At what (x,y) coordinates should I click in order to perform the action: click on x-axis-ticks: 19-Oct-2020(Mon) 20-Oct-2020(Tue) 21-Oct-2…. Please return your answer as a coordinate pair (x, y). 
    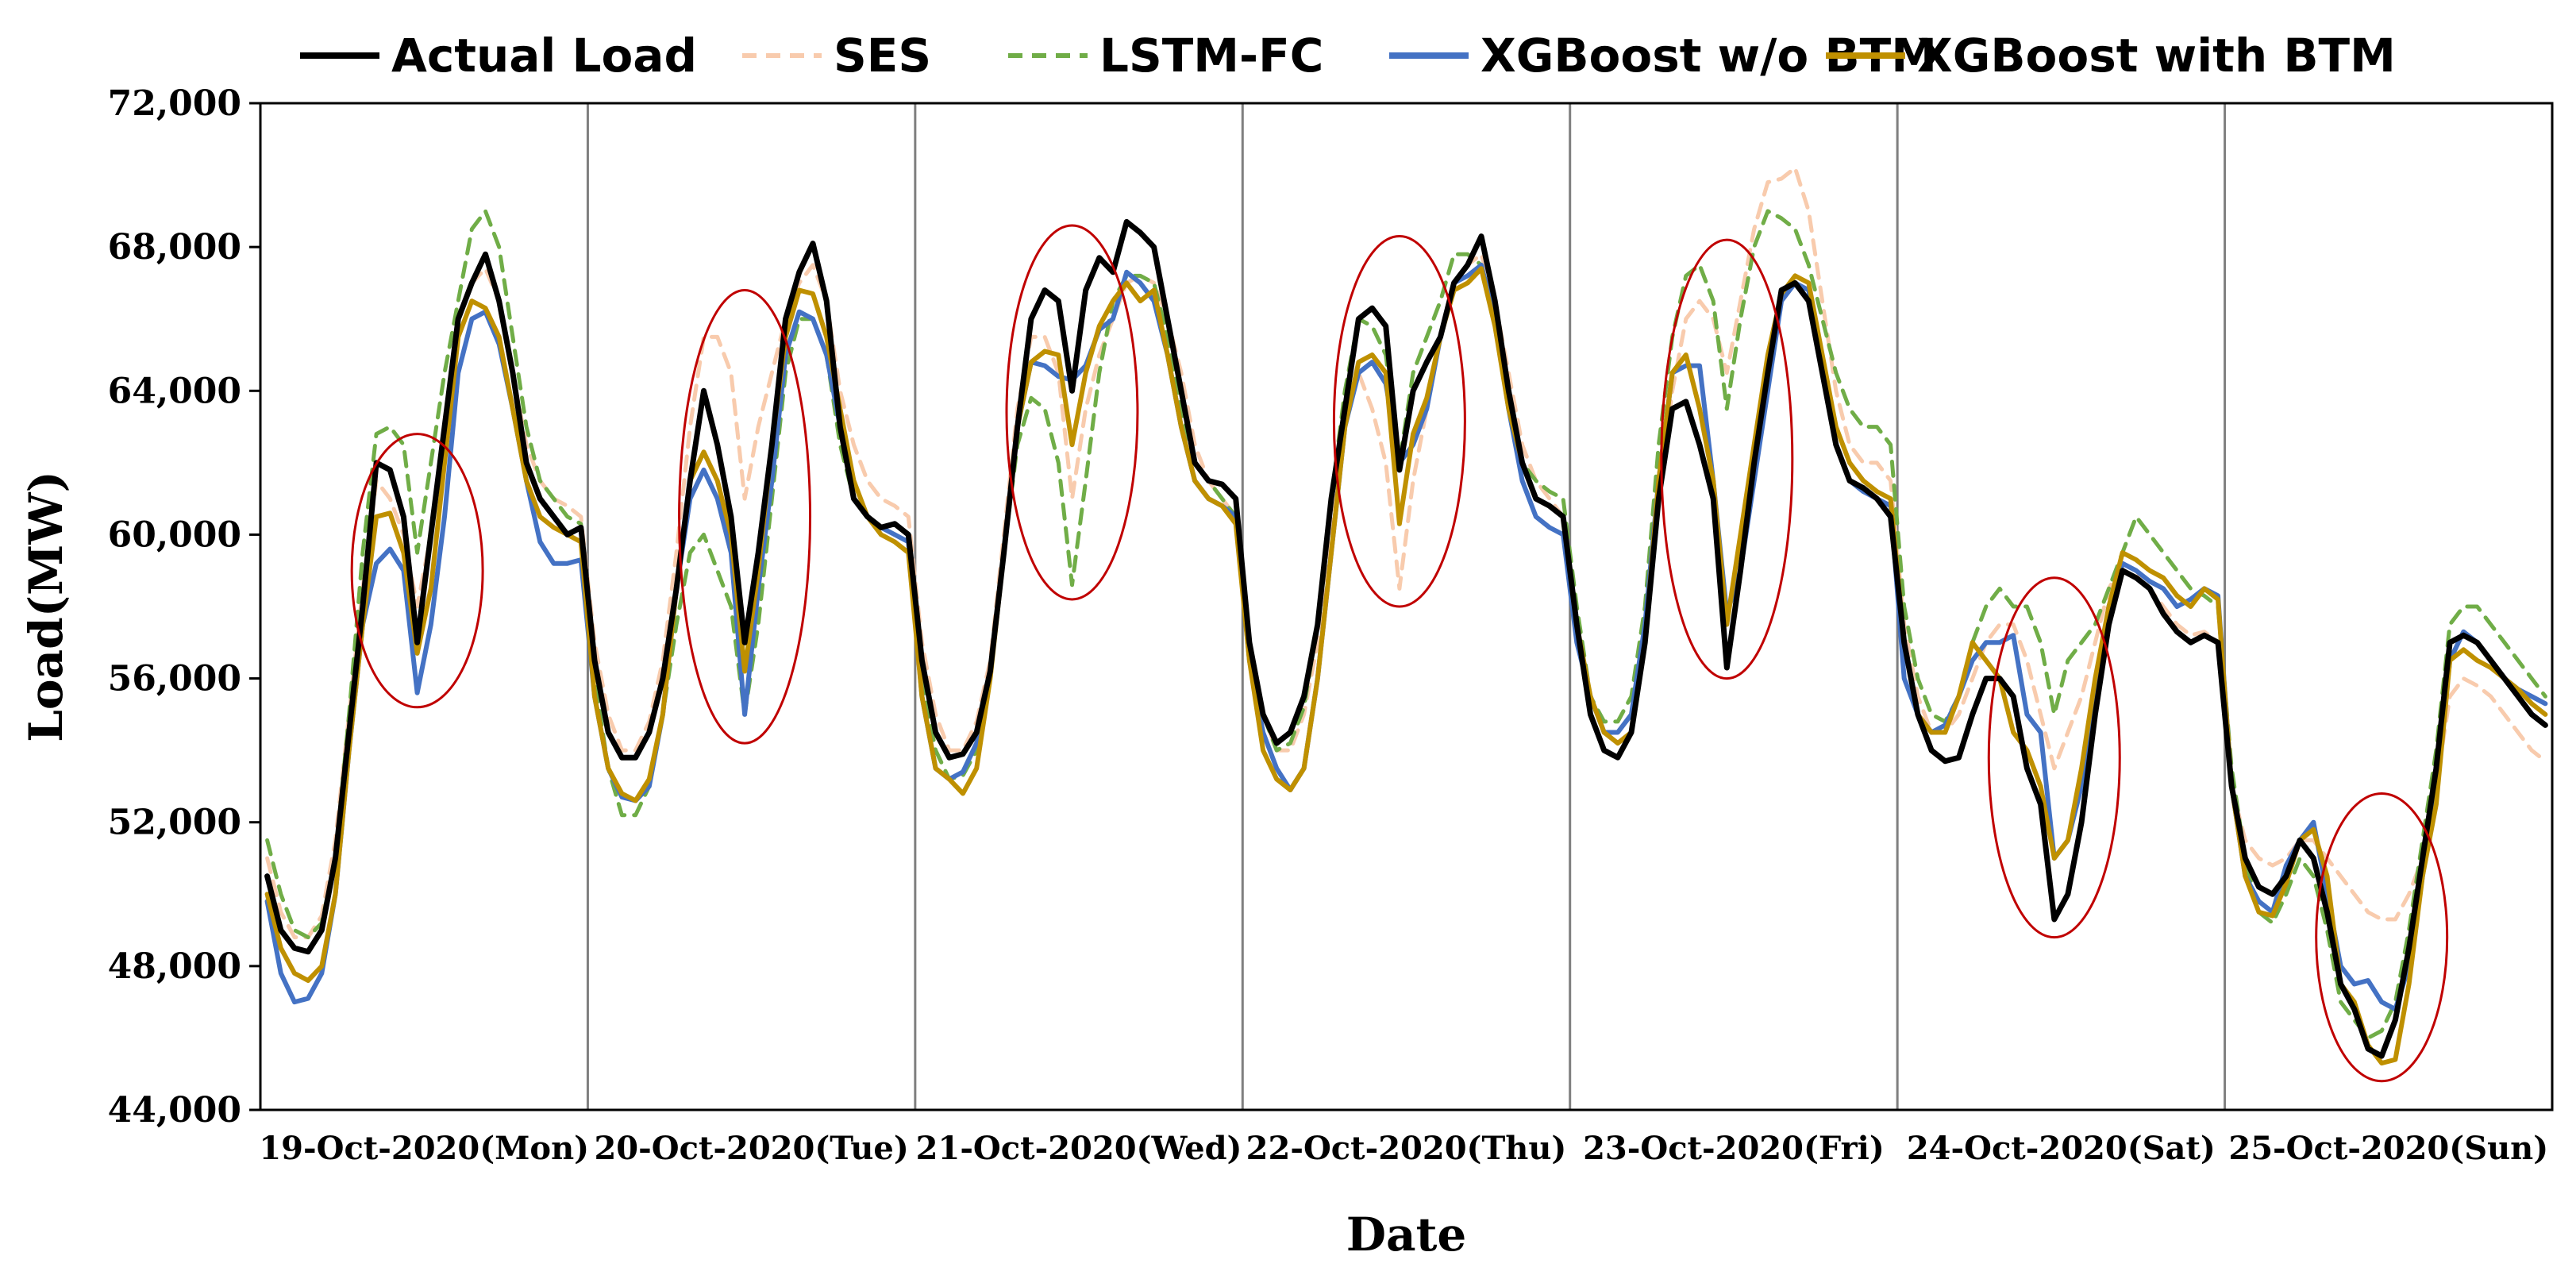
    Looking at the image, I should click on (1403, 1149).